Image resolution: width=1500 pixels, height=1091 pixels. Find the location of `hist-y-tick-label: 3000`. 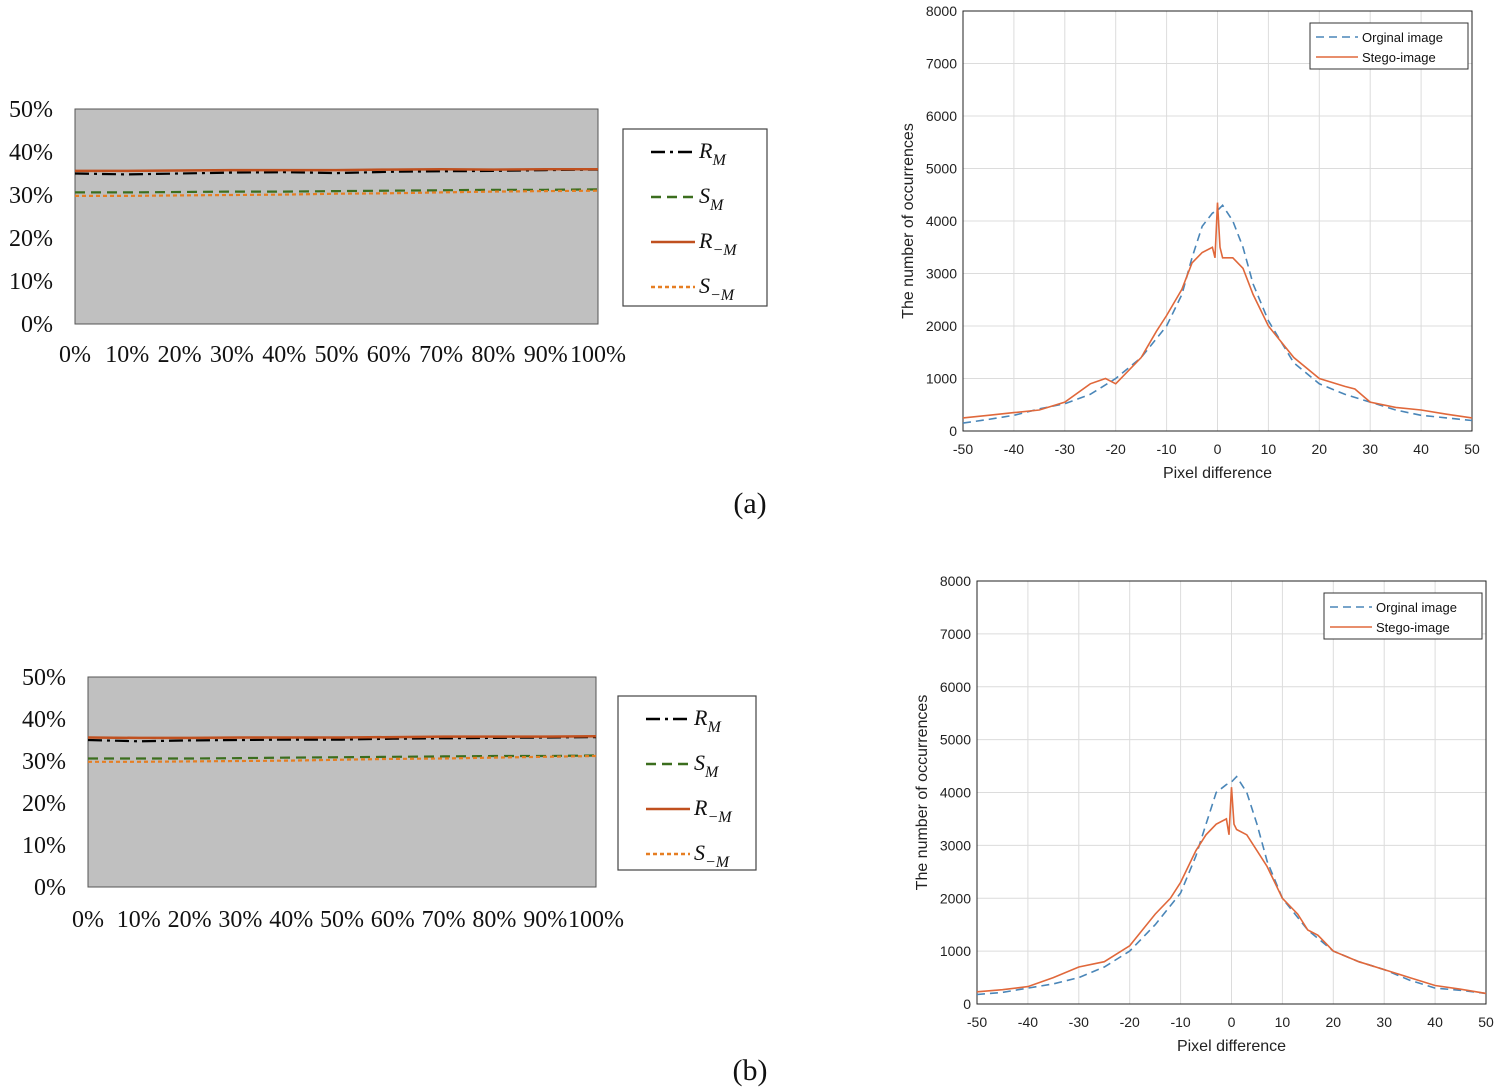

hist-y-tick-label: 3000 is located at coordinates (955, 845).